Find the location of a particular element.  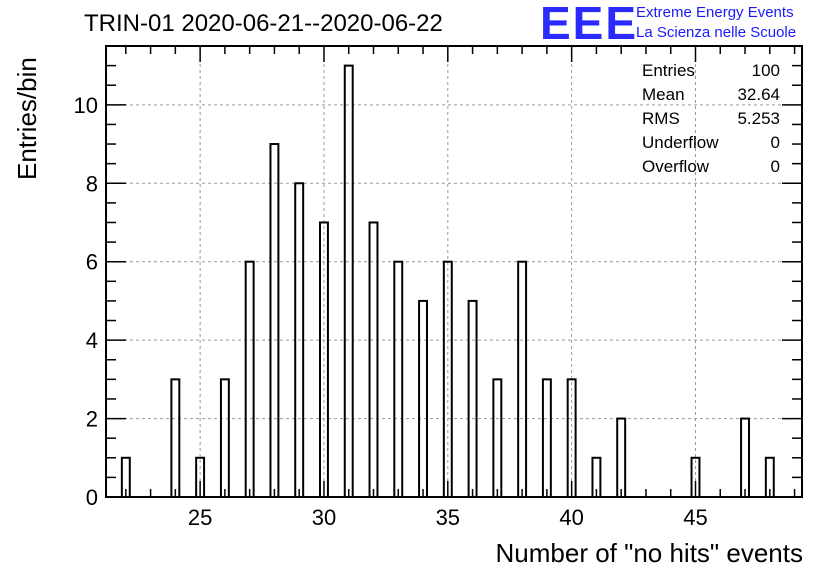

stat-value: 32.64 is located at coordinates (758, 94).